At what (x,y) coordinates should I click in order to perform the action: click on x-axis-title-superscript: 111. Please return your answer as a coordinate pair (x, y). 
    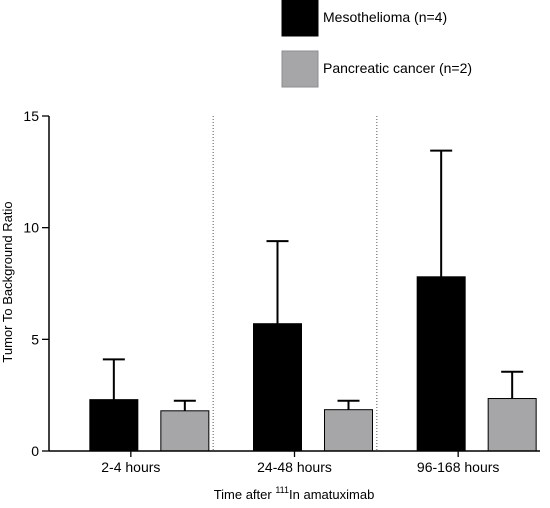
    Looking at the image, I should click on (282, 490).